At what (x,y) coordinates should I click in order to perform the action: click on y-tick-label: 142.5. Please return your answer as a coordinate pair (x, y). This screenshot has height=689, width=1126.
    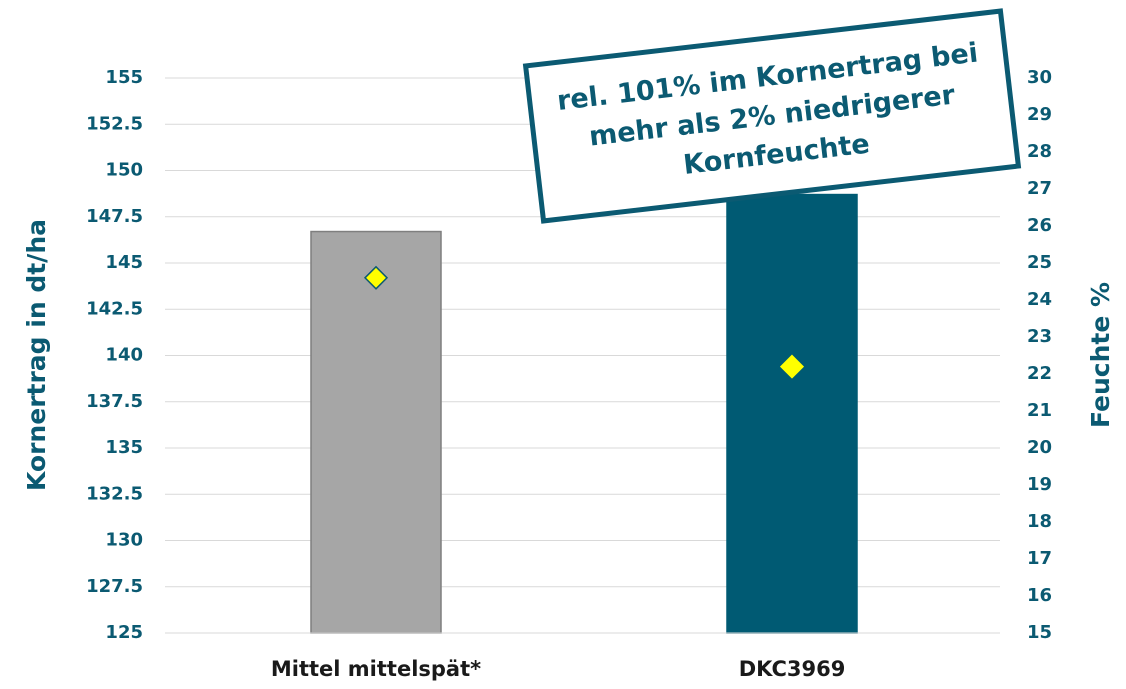
    Looking at the image, I should click on (114, 308).